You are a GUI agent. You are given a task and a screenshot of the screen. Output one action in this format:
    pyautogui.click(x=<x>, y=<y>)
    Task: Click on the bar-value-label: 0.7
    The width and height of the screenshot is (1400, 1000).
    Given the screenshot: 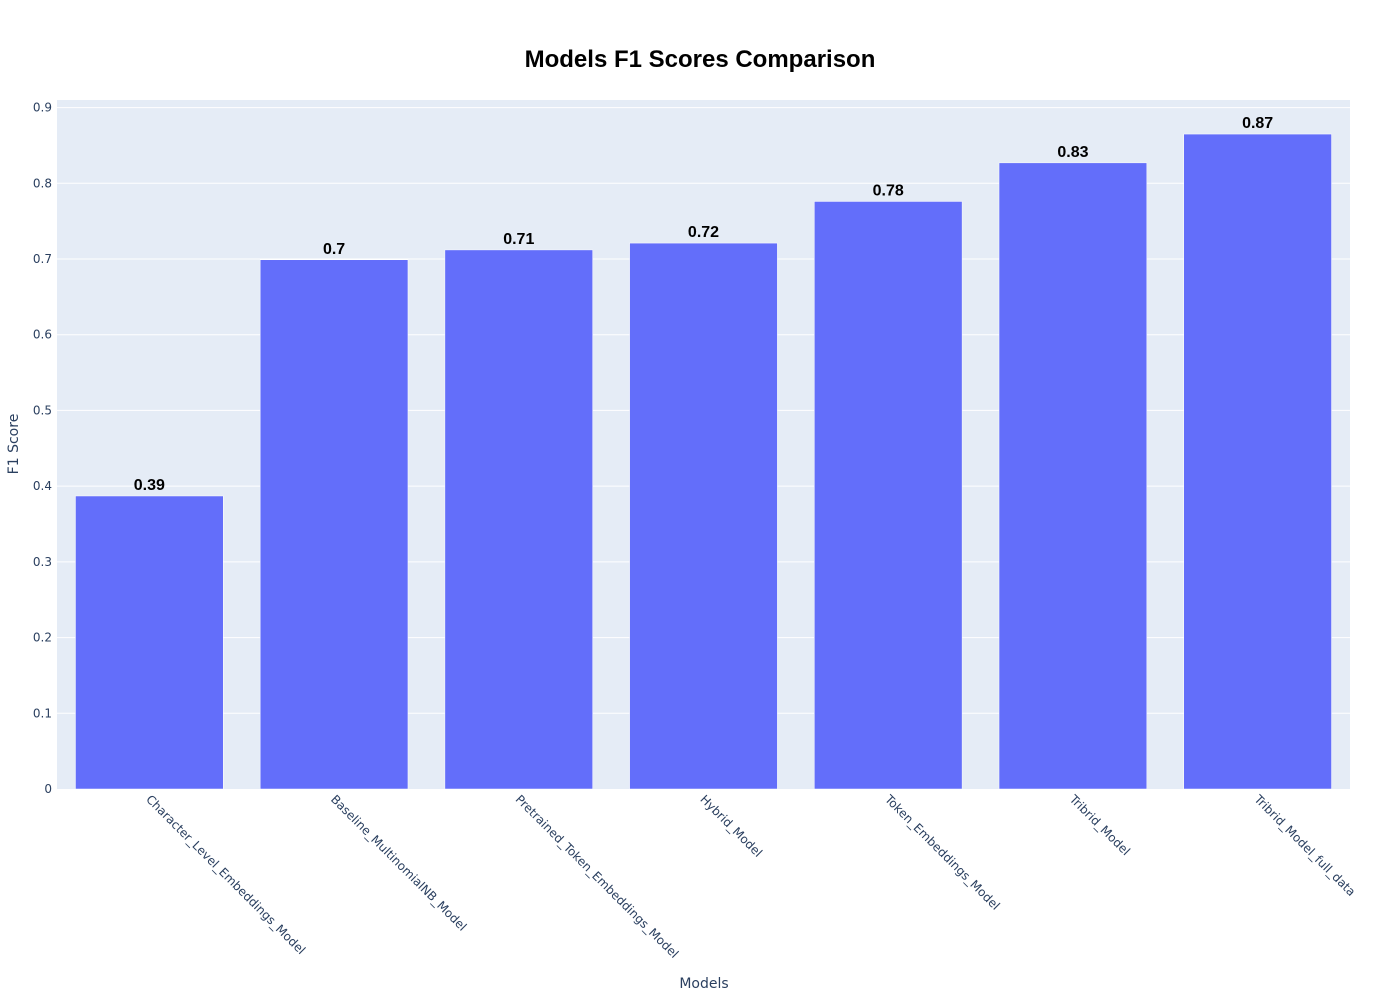 What is the action you would take?
    pyautogui.click(x=334, y=249)
    